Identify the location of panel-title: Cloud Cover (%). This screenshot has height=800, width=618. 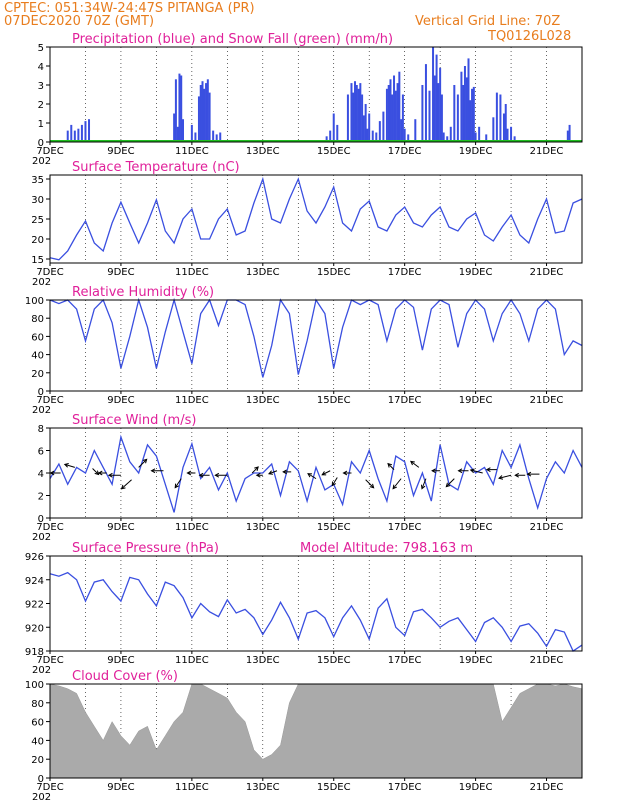
(125, 676).